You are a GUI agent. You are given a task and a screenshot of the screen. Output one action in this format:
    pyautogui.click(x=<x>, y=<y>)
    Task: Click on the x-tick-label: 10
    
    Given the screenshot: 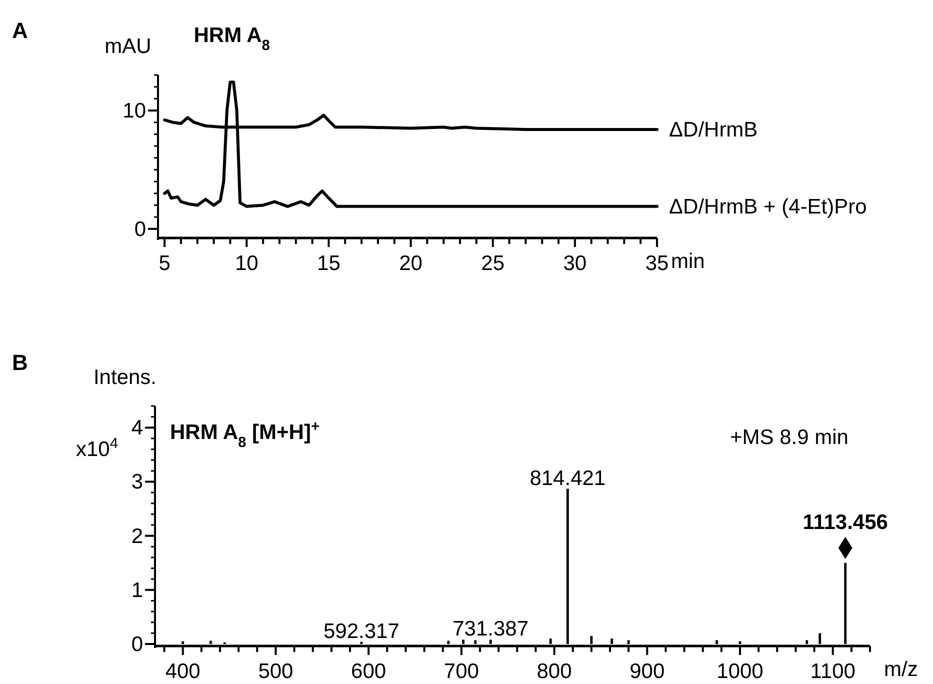 What is the action you would take?
    pyautogui.click(x=246, y=263)
    